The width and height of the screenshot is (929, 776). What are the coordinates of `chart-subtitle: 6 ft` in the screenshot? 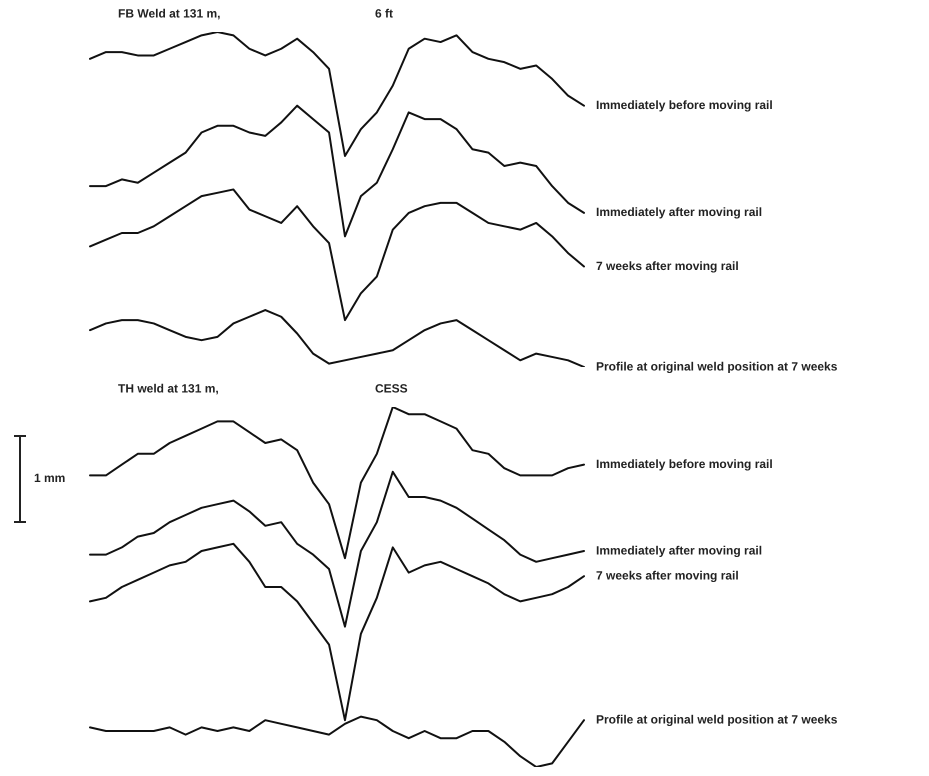 It's located at (384, 13).